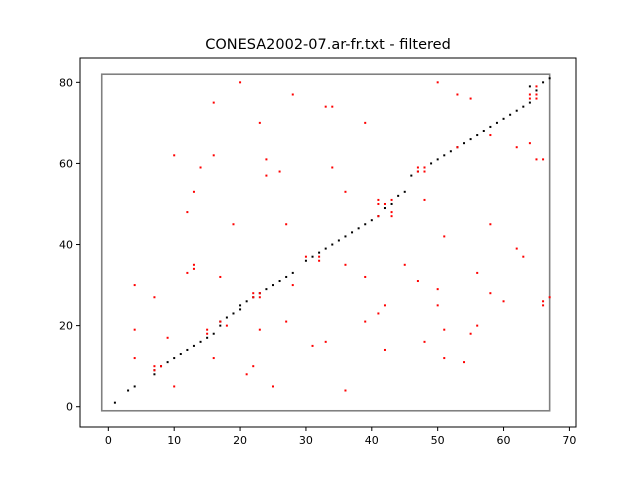  Describe the element at coordinates (372, 440) in the screenshot. I see `x-tick-label: 40` at that location.